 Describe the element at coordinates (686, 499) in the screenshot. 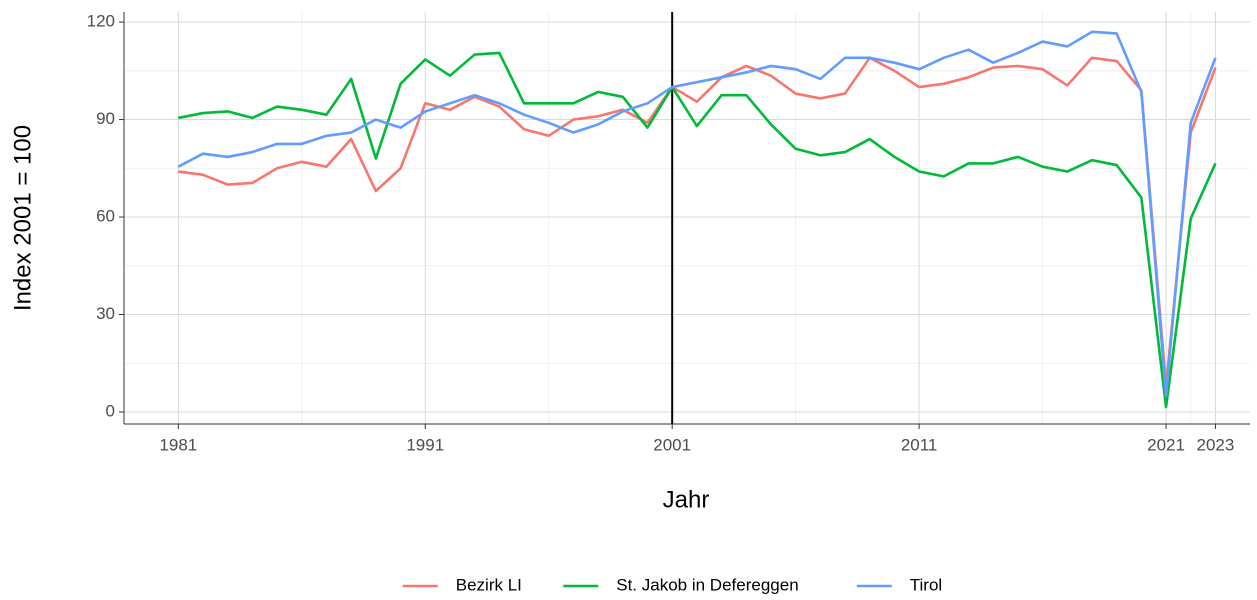

I see `x-axis-title: Jahr` at that location.